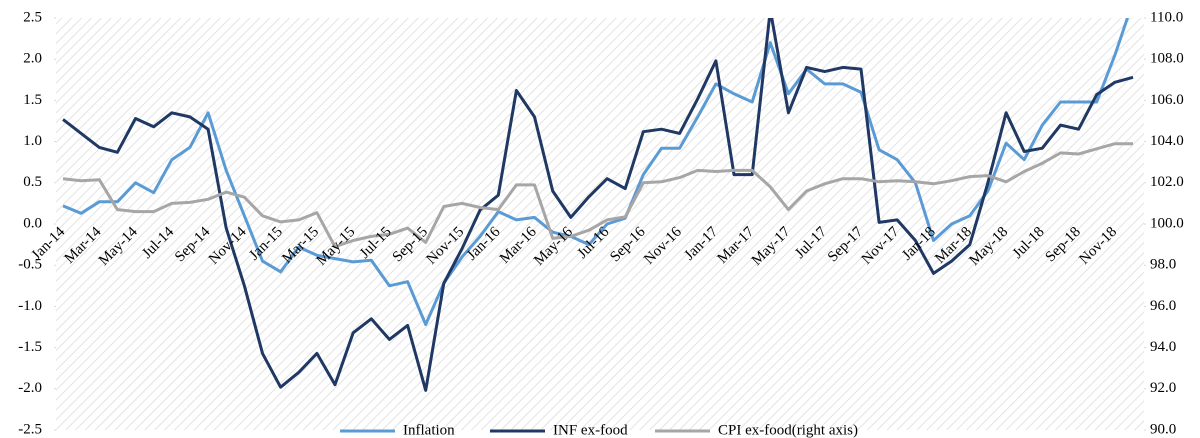 This screenshot has height=438, width=1200. What do you see at coordinates (32, 100) in the screenshot?
I see `y-tick-label: 1.5` at bounding box center [32, 100].